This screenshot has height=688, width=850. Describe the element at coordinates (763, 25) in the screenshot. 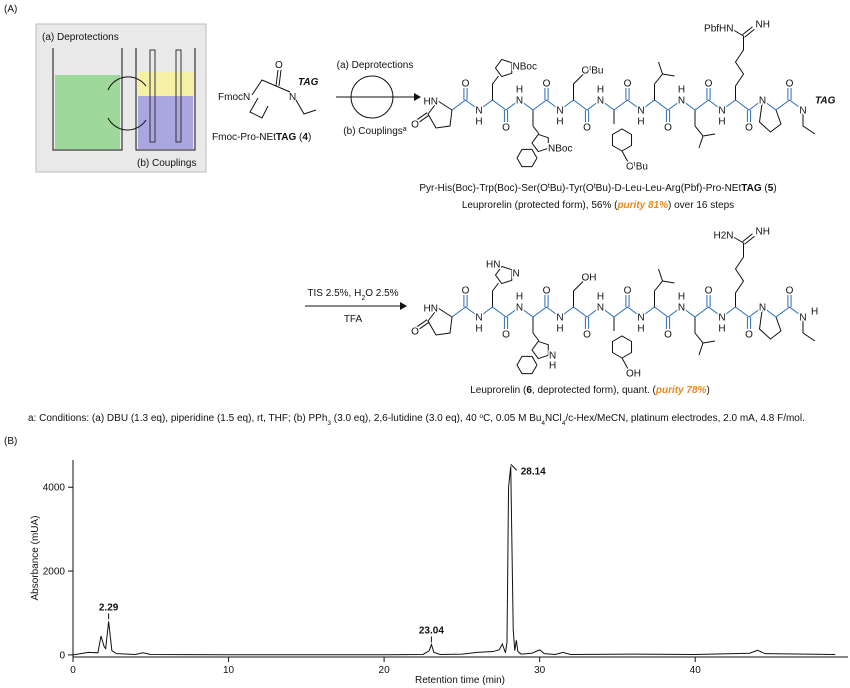

I see `atom: NH` at that location.